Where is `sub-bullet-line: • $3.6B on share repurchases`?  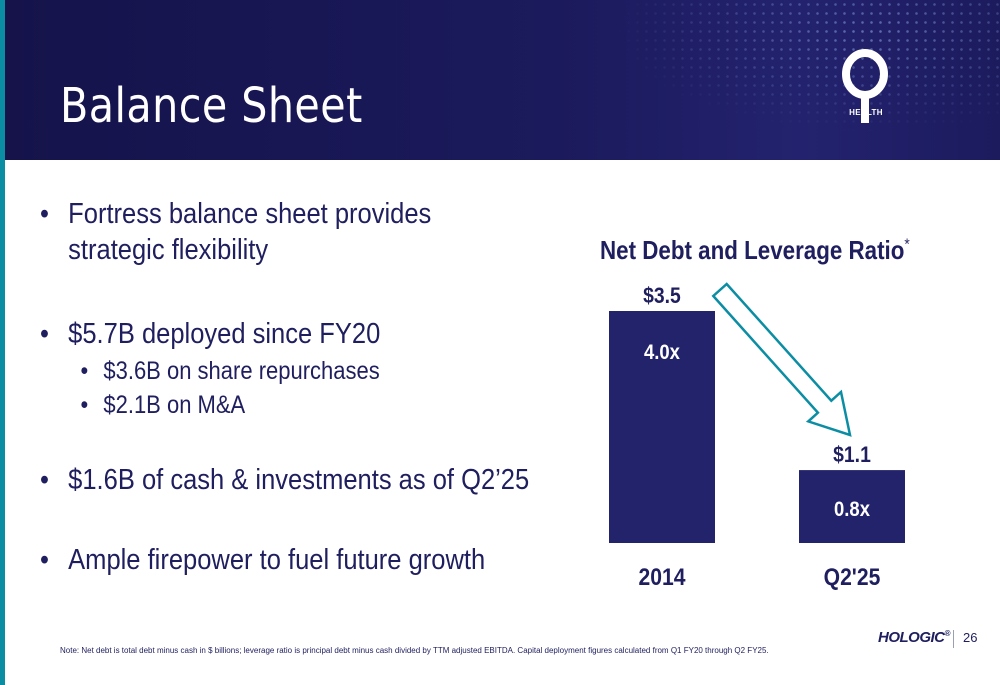
sub-bullet-line: • $3.6B on share repurchases is located at coordinates (230, 371).